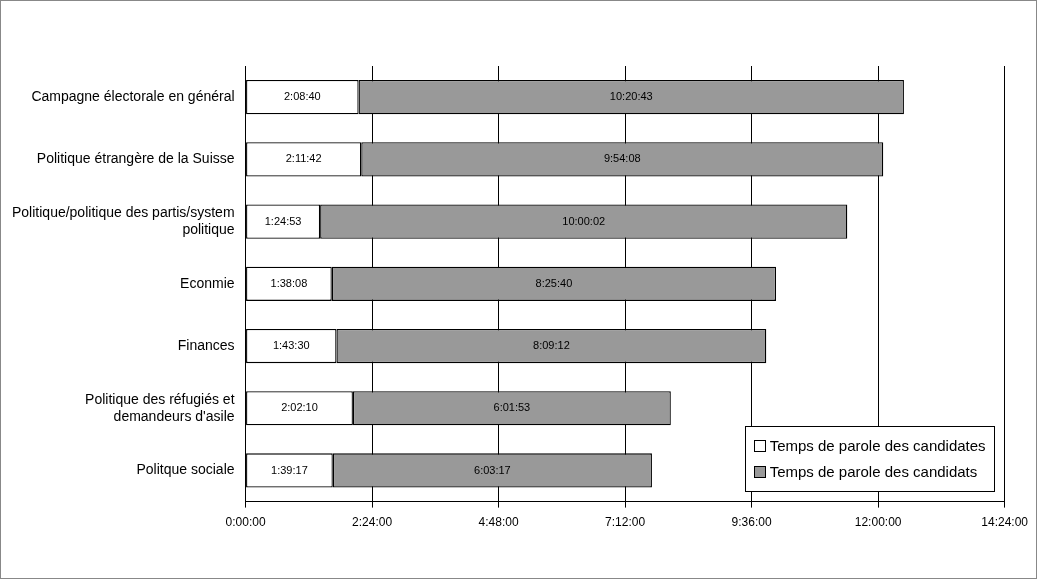 The height and width of the screenshot is (579, 1037). What do you see at coordinates (207, 282) in the screenshot?
I see `y-tick-label: Econmie` at bounding box center [207, 282].